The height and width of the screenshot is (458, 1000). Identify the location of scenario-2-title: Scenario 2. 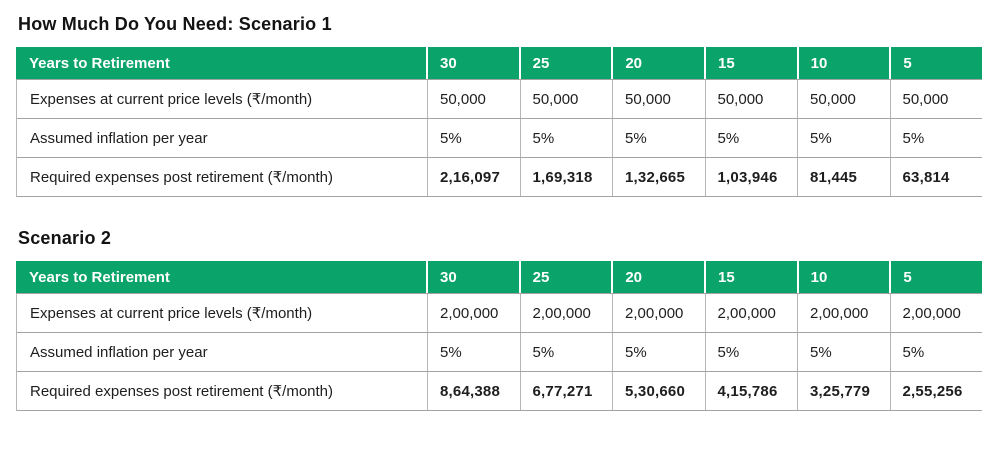
(65, 238).